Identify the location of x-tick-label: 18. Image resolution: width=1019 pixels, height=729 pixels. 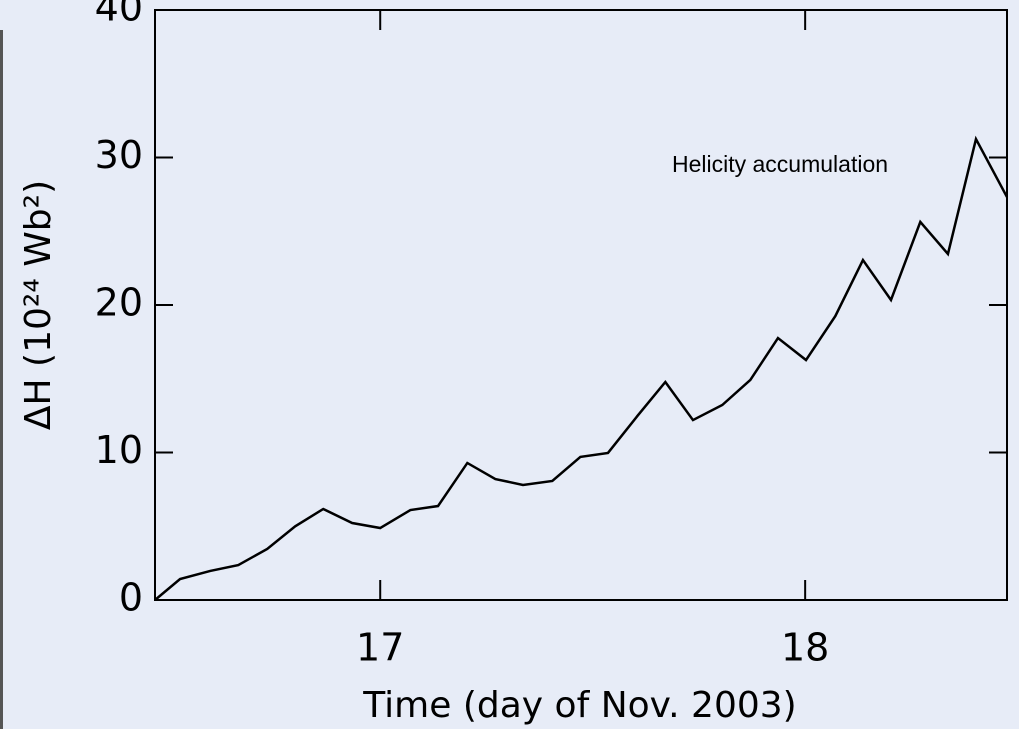
(805, 648).